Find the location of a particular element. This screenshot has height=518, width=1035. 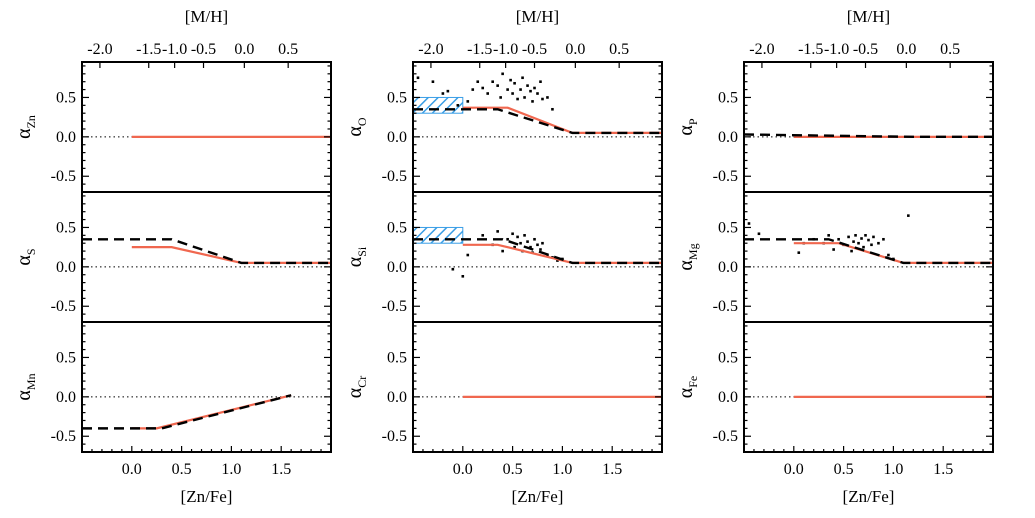

y-axis-title: αZn is located at coordinates (25, 127).